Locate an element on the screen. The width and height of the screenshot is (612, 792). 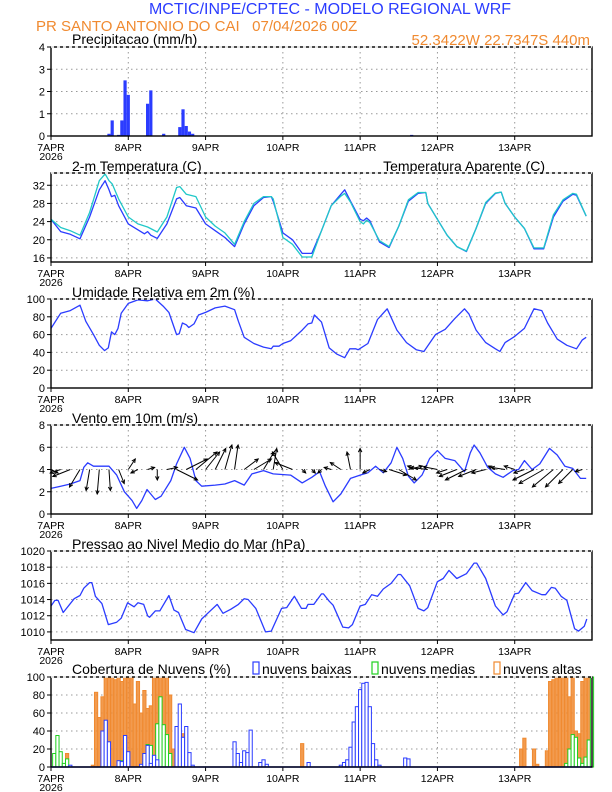
station-coords: 52.3422W 22.7347S 440m is located at coordinates (501, 40).